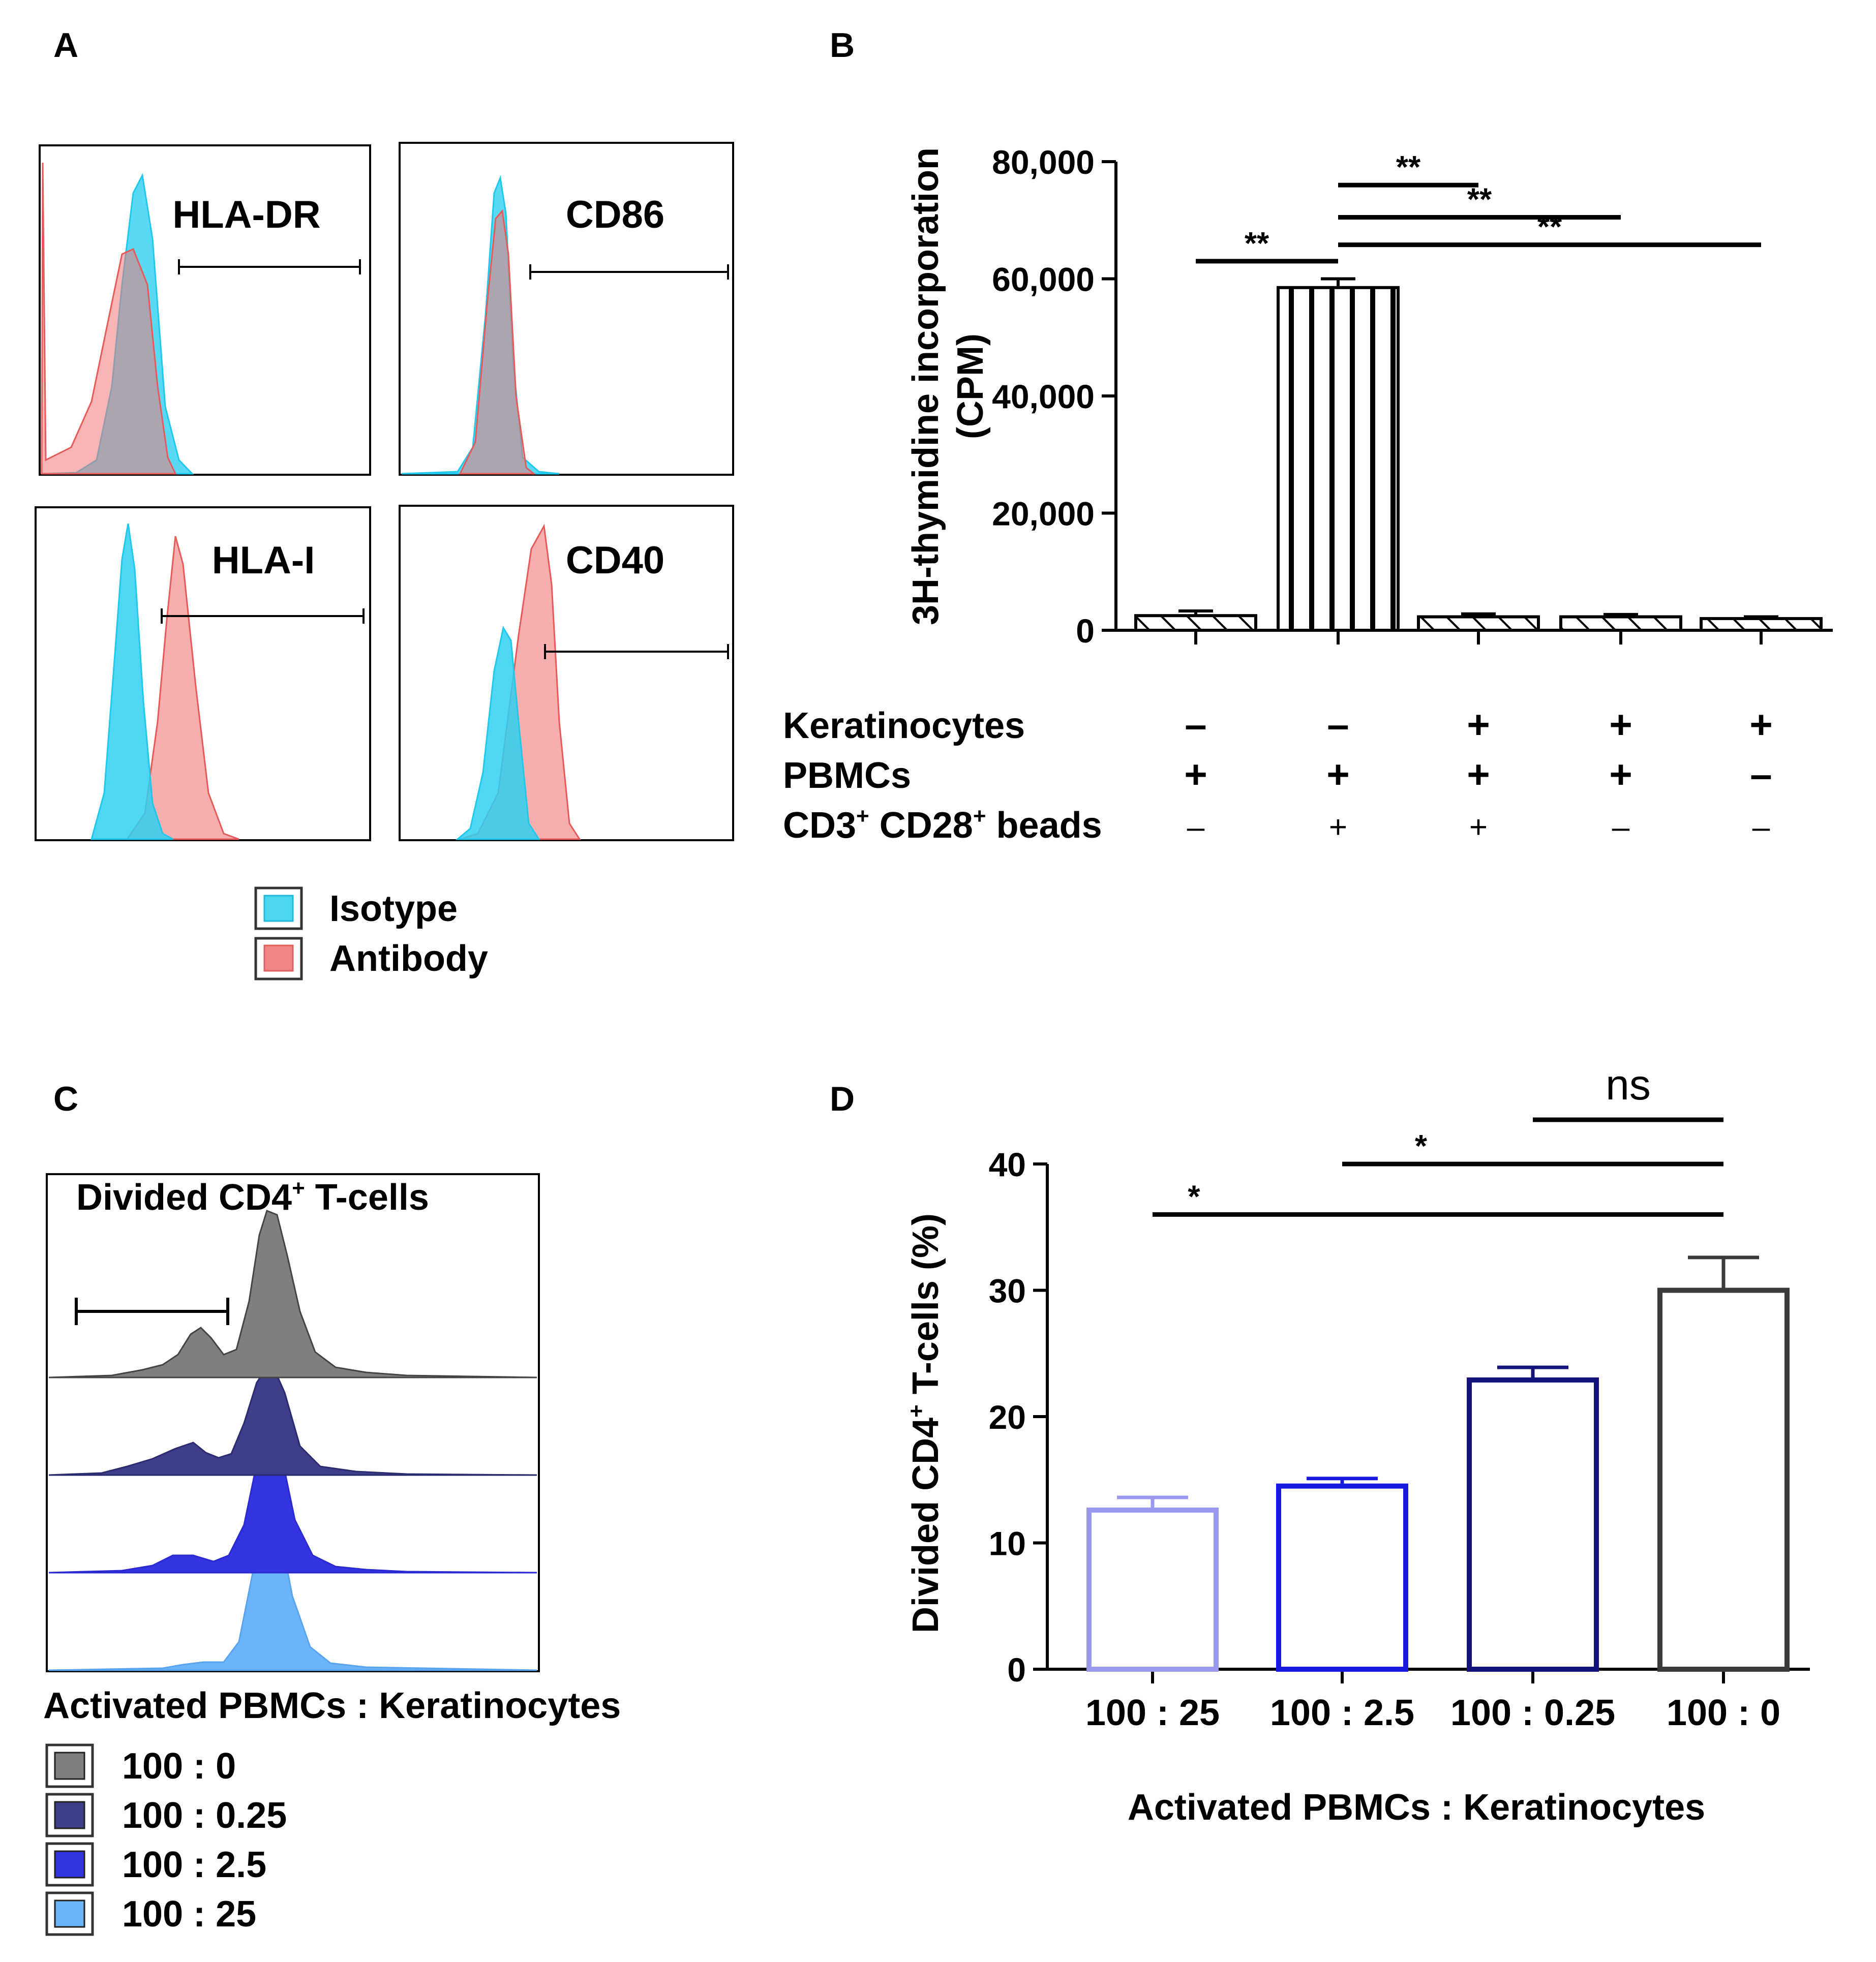 The height and width of the screenshot is (1962, 1876). Describe the element at coordinates (1043, 396) in the screenshot. I see `y-tick-label: 40,000` at that location.